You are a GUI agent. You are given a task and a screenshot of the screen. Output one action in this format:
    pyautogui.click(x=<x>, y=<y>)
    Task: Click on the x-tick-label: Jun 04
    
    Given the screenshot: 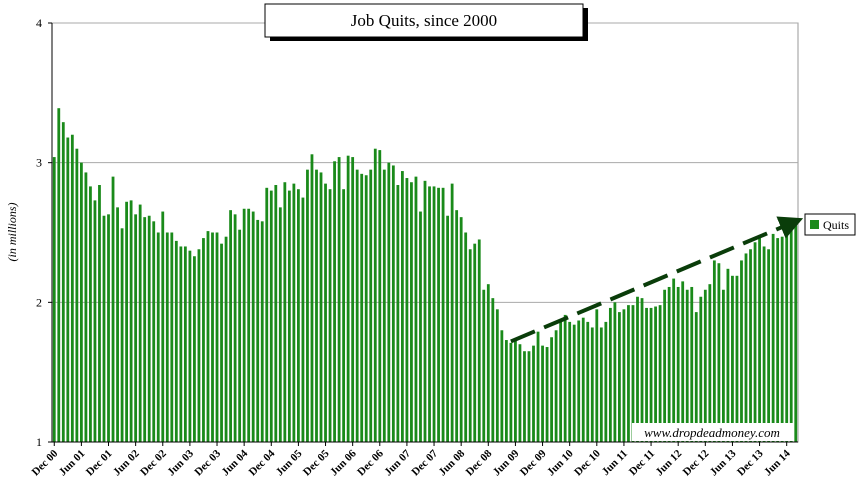 What is the action you would take?
    pyautogui.click(x=235, y=462)
    